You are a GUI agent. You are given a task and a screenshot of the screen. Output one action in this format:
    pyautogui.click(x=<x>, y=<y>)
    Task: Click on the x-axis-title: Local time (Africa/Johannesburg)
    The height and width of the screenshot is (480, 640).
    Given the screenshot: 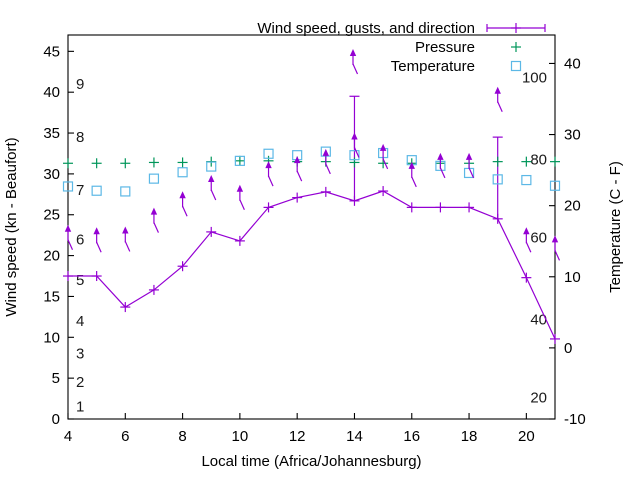 What is the action you would take?
    pyautogui.click(x=311, y=461)
    